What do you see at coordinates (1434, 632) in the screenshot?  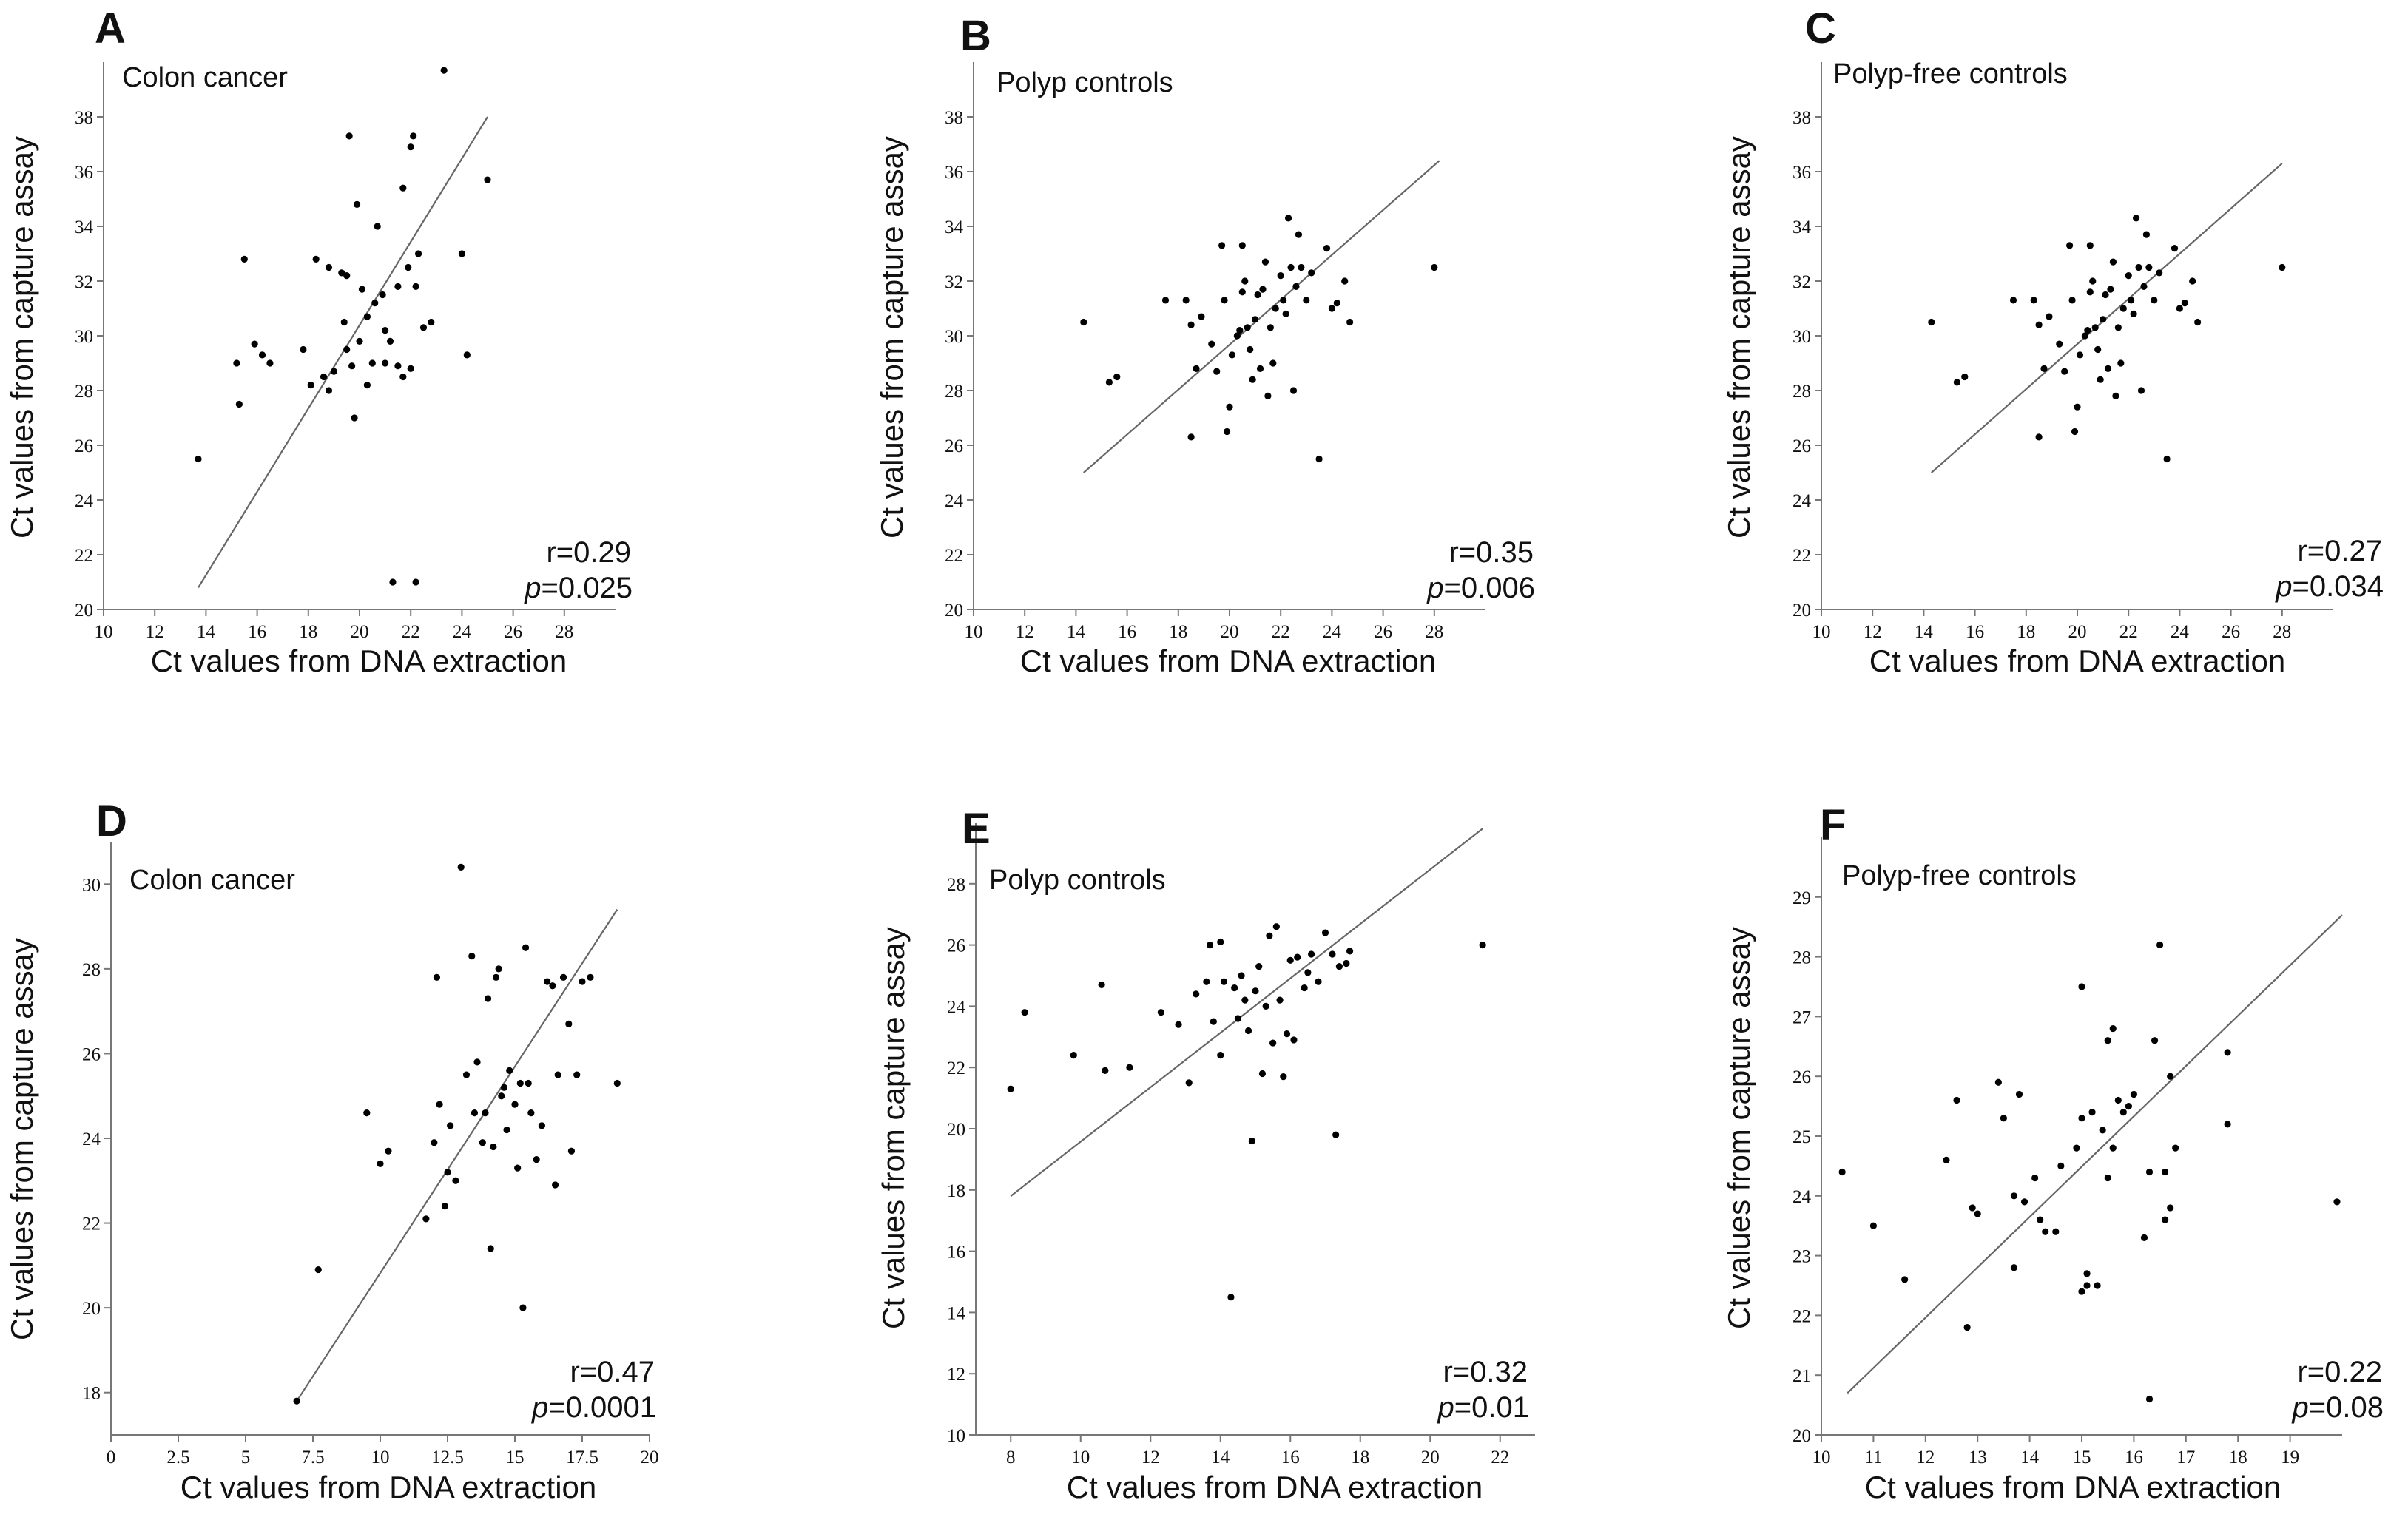 I see `x-tick-label-B: 28` at bounding box center [1434, 632].